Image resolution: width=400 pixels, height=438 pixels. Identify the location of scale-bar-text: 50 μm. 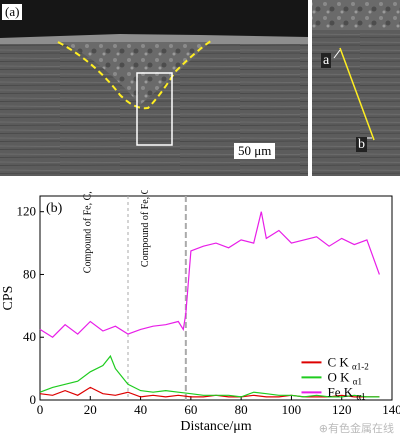
(255, 150).